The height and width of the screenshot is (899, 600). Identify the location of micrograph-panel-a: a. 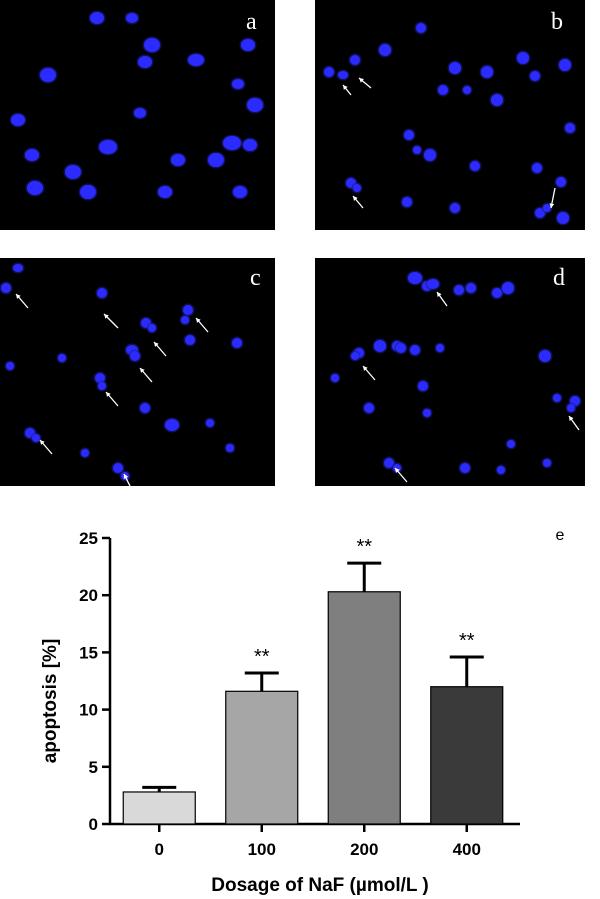
(137, 115).